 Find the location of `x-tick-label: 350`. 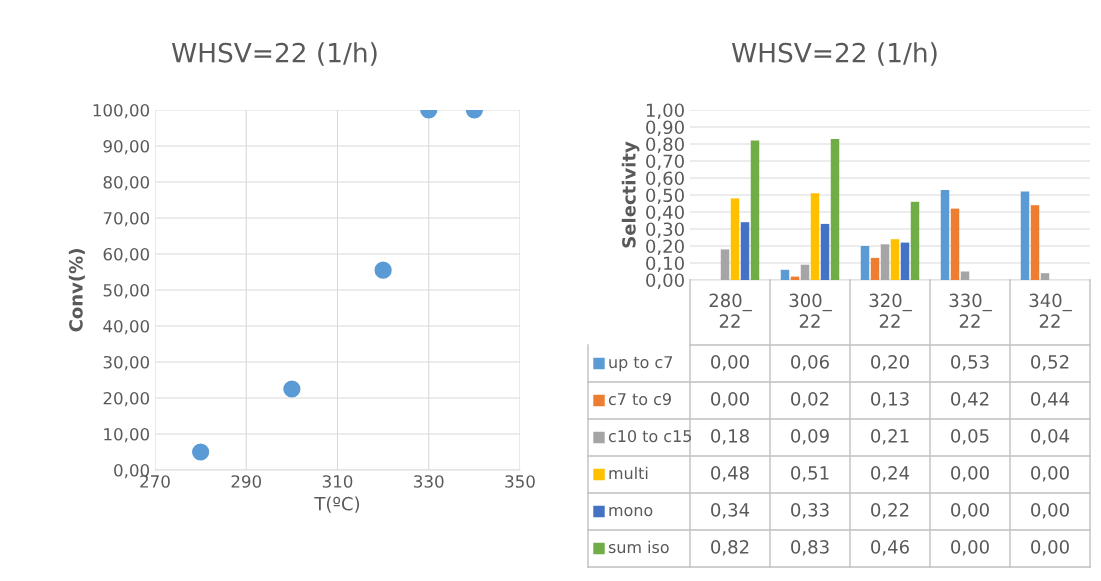

x-tick-label: 350 is located at coordinates (520, 481).